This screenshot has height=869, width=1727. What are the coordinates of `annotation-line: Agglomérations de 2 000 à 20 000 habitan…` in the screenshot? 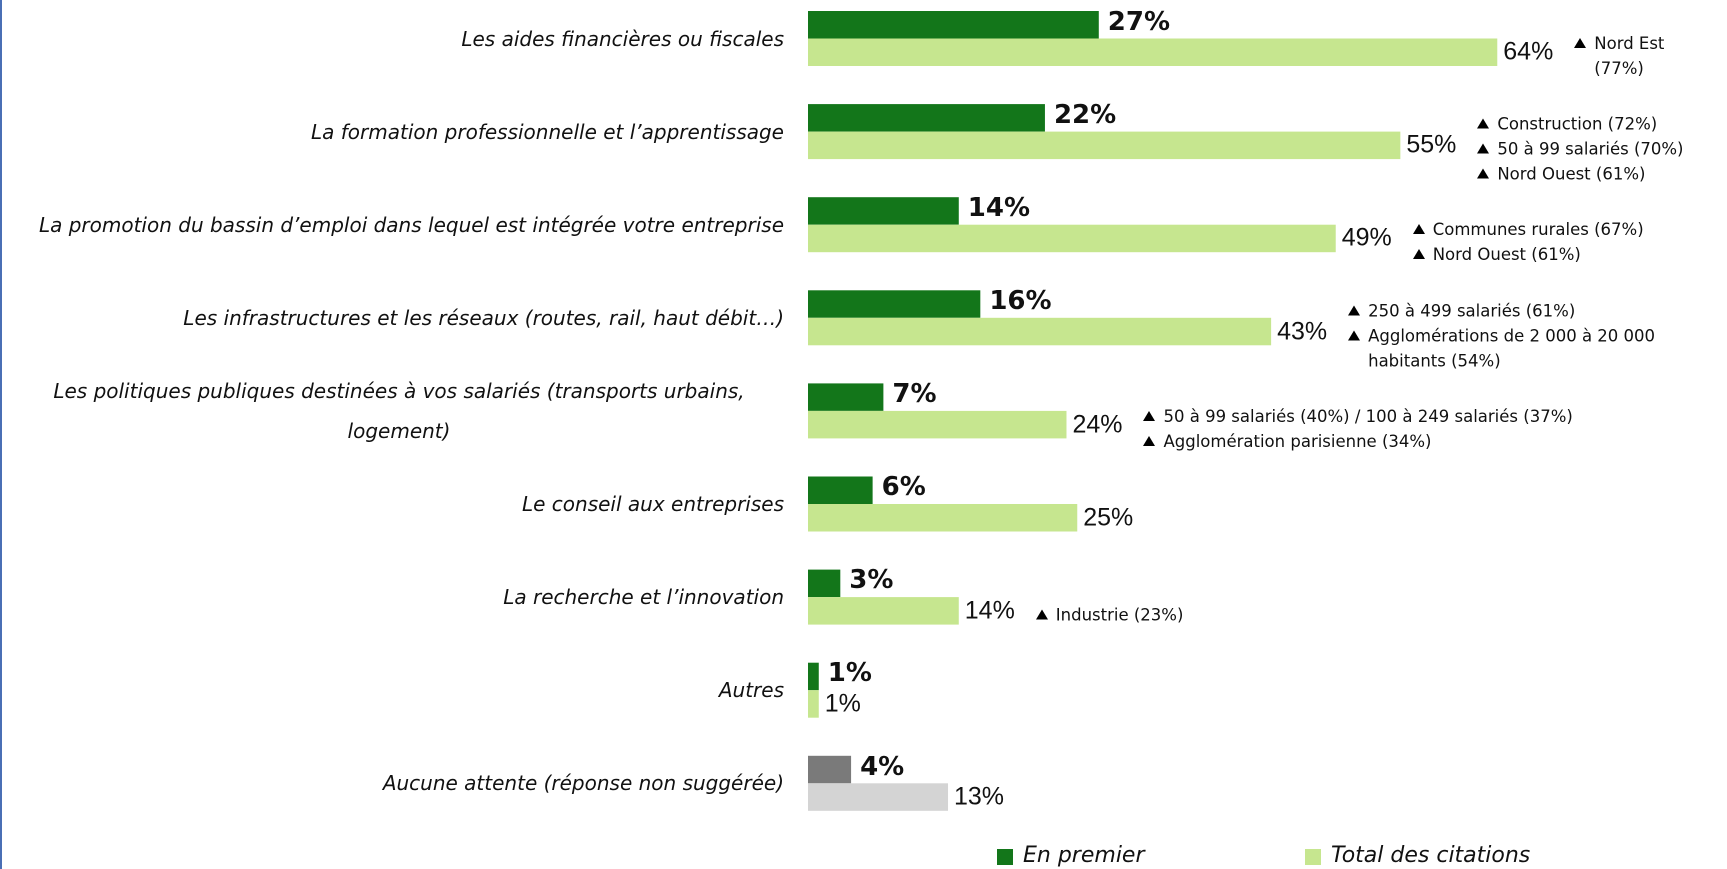 It's located at (1531, 348).